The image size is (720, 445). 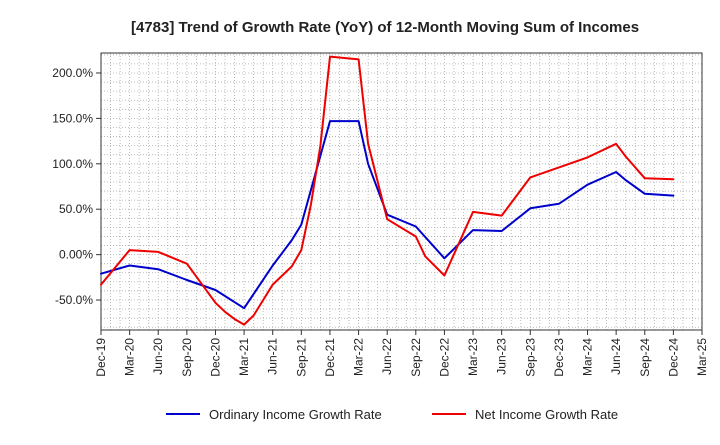 What do you see at coordinates (546, 414) in the screenshot?
I see `legend-label: Net Income Growth Rate` at bounding box center [546, 414].